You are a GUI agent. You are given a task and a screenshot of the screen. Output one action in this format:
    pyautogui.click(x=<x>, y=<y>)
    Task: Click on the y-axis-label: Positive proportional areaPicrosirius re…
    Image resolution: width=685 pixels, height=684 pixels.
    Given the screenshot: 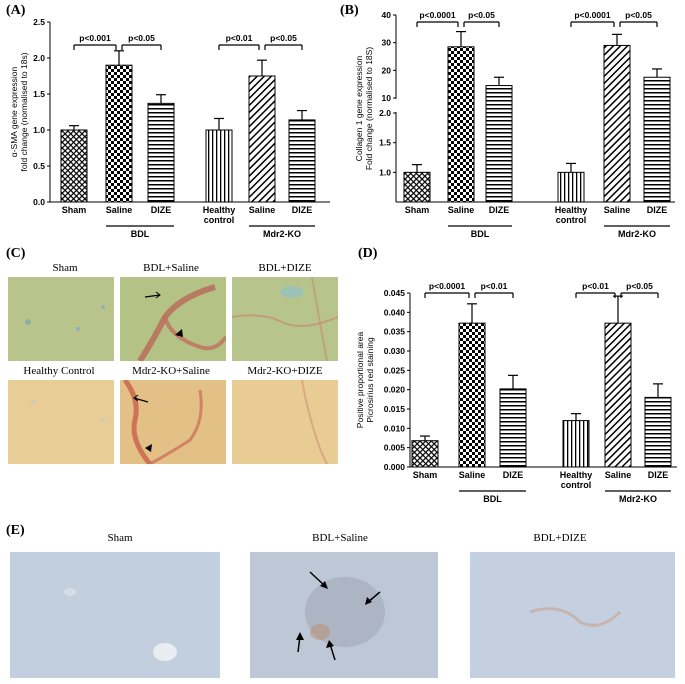 What is the action you would take?
    pyautogui.click(x=365, y=380)
    